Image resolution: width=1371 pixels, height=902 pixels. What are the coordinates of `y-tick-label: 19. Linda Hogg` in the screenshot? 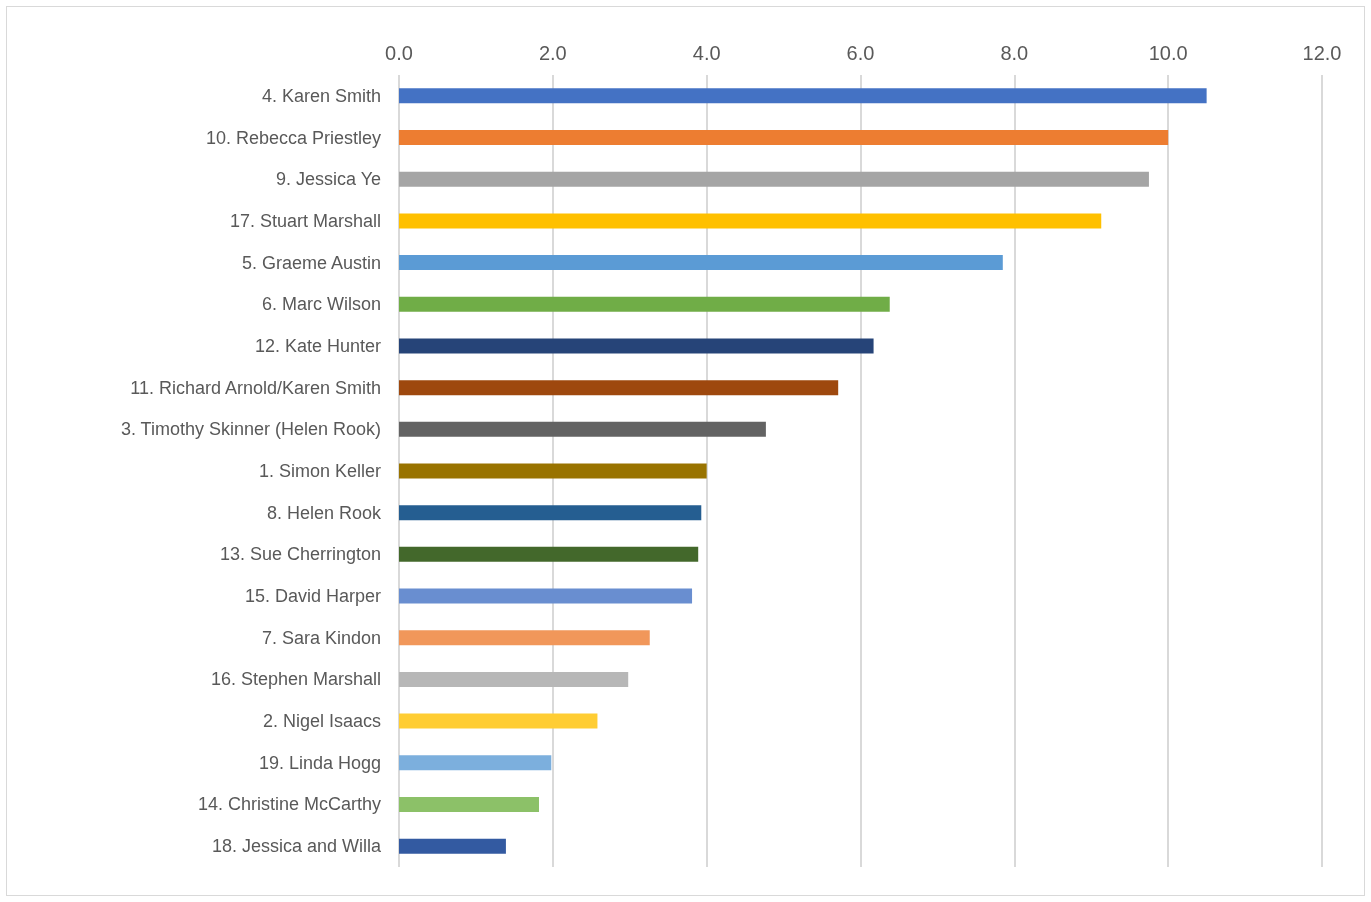 It's located at (319, 762).